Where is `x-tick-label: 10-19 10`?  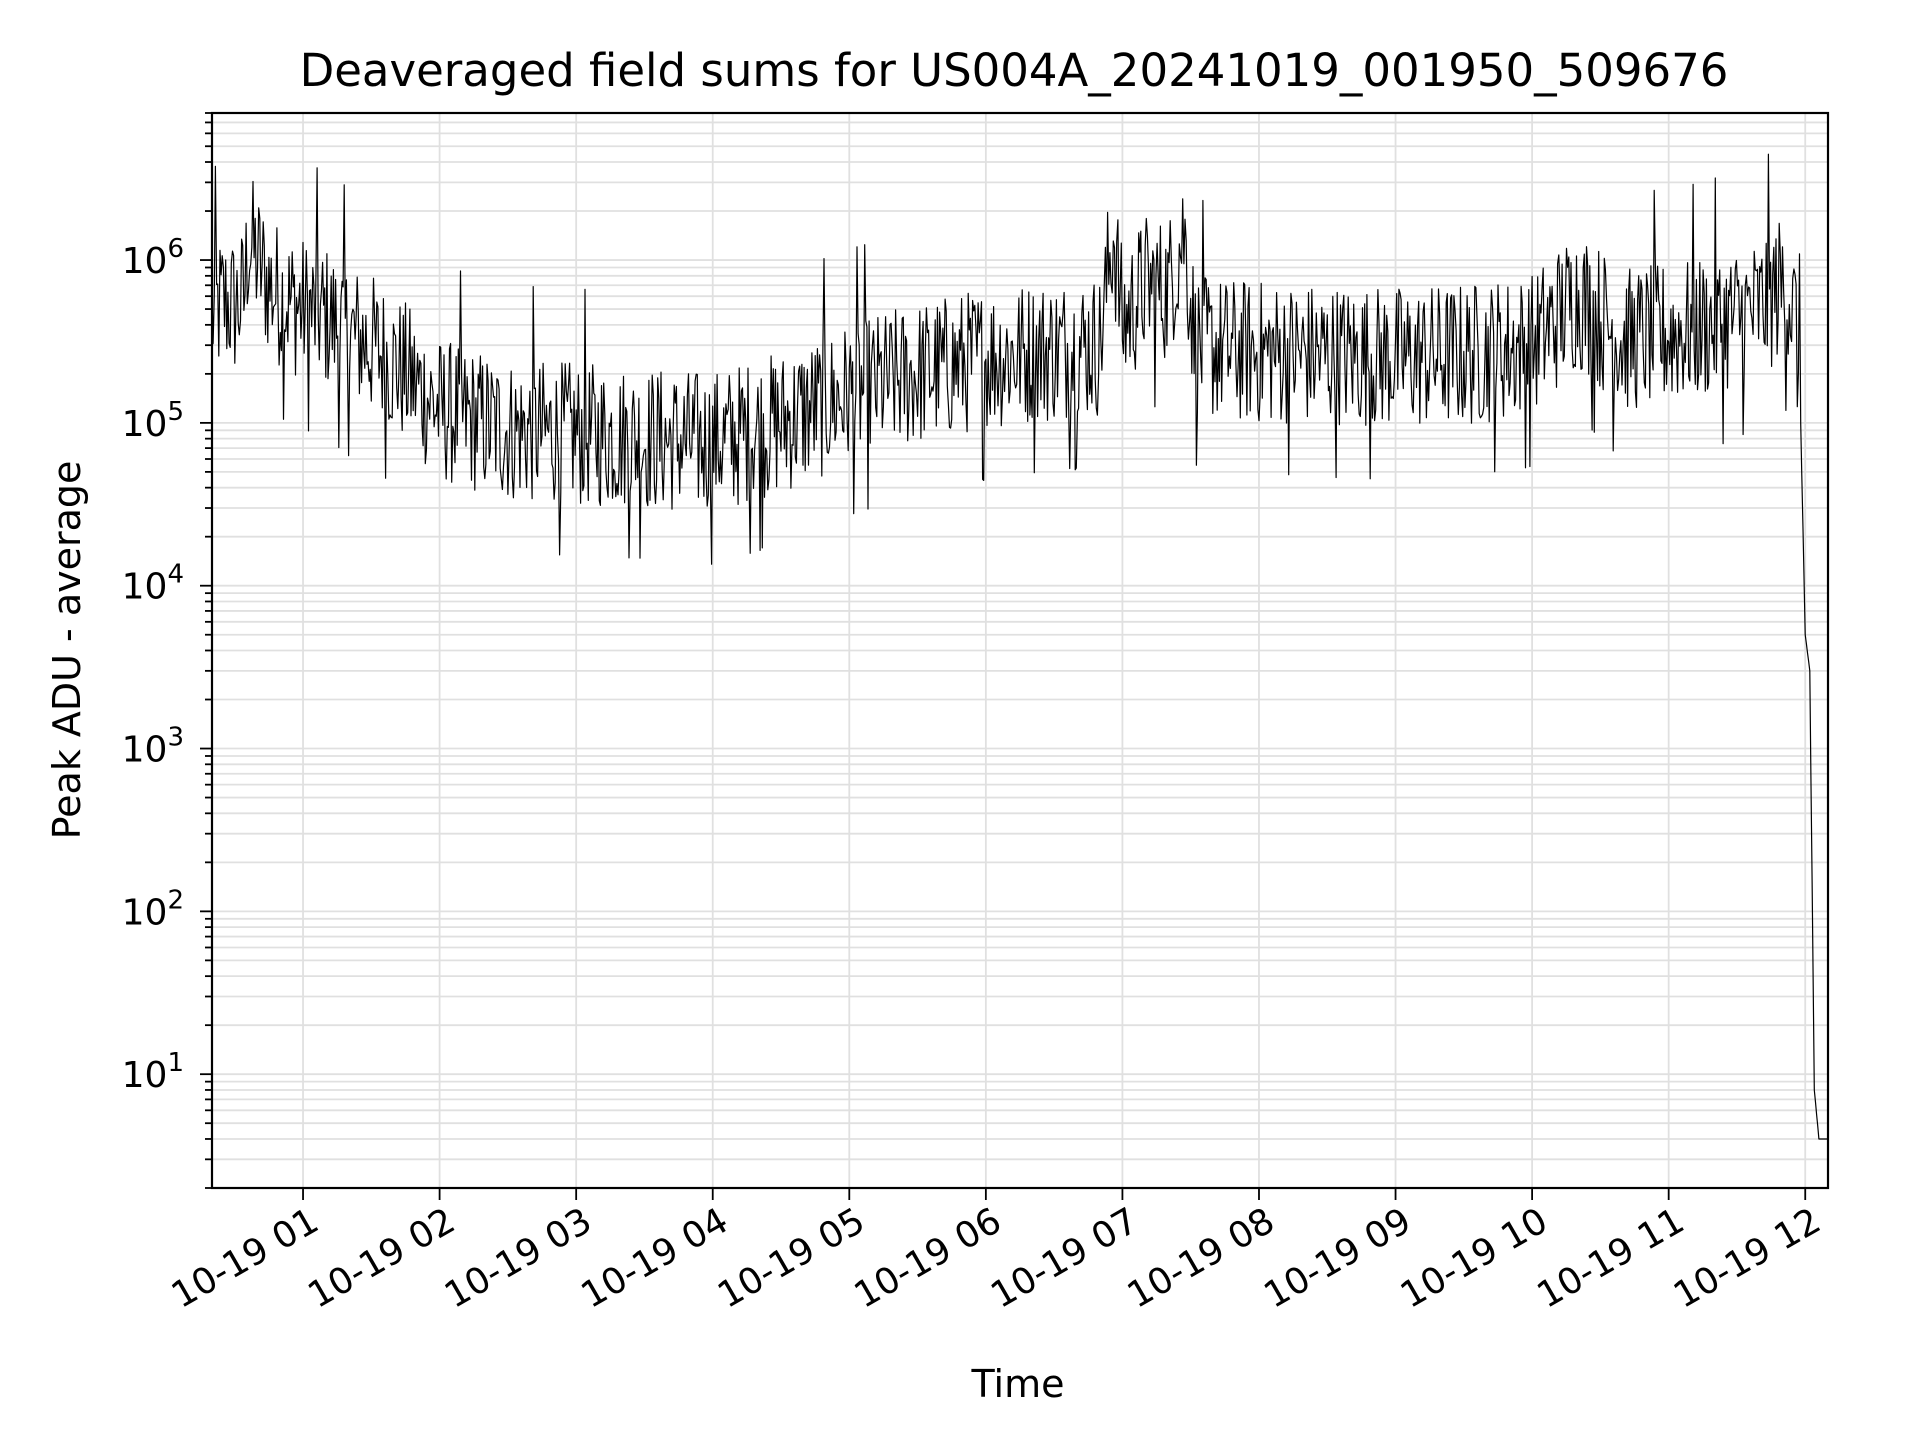
x-tick-label: 10-19 10 is located at coordinates (1474, 1258).